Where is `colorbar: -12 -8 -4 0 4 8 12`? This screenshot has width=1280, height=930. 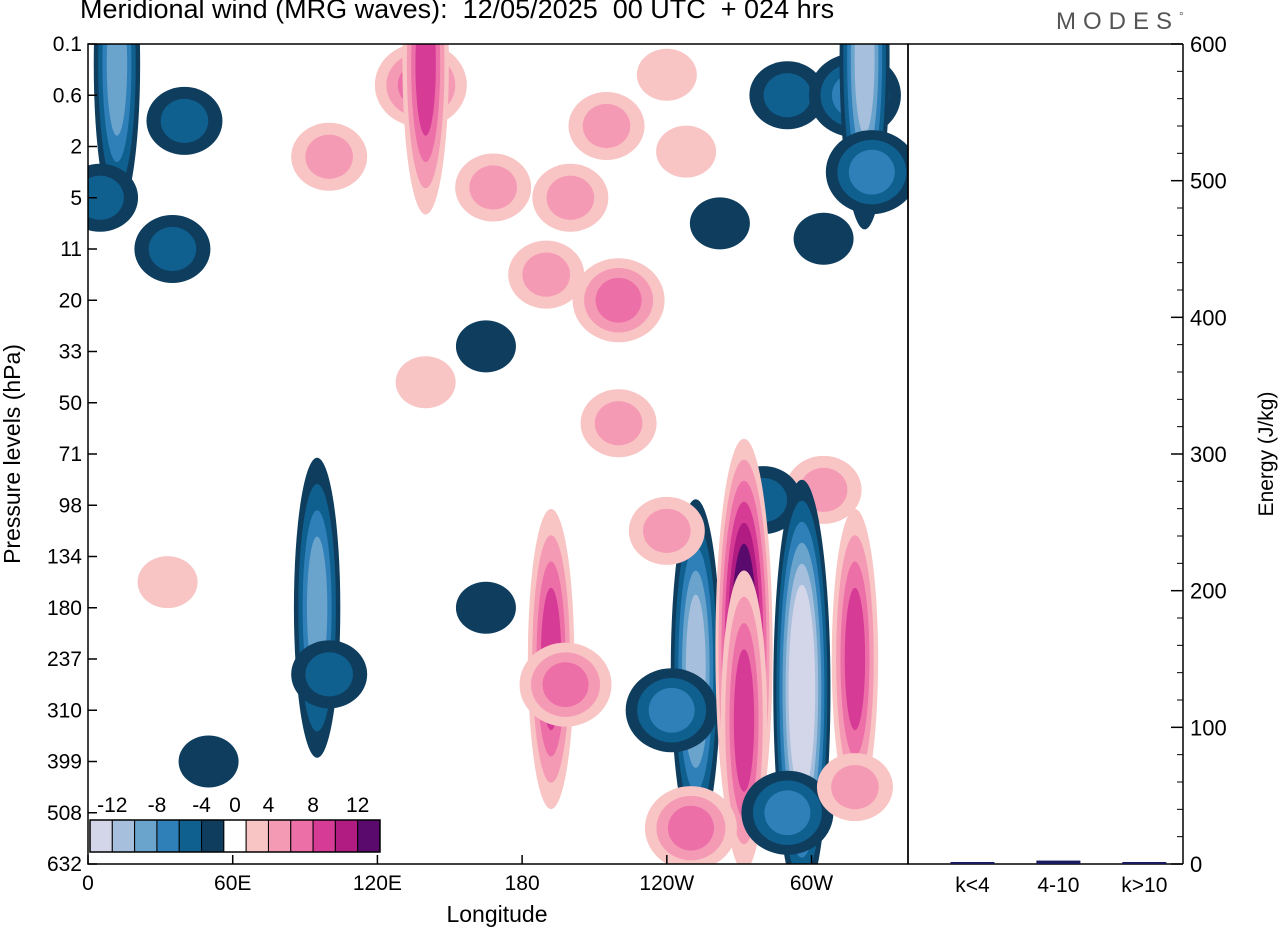 colorbar: -12 -8 -4 0 4 8 12 is located at coordinates (235, 823).